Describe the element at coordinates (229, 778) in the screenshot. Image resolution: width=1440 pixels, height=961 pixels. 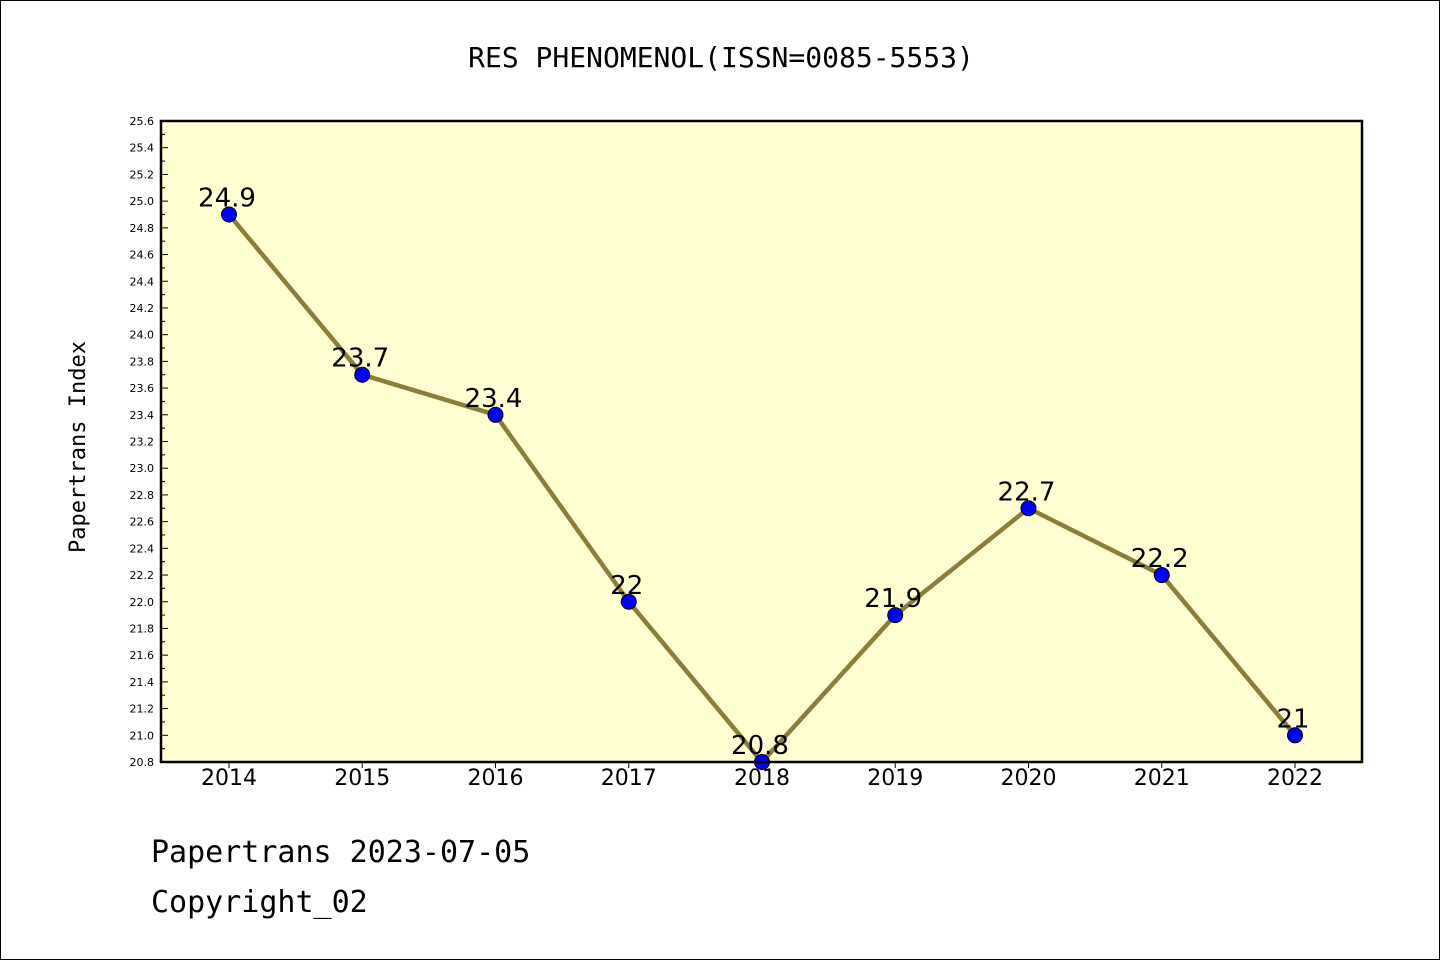
I see `x-tick-label: 2014` at that location.